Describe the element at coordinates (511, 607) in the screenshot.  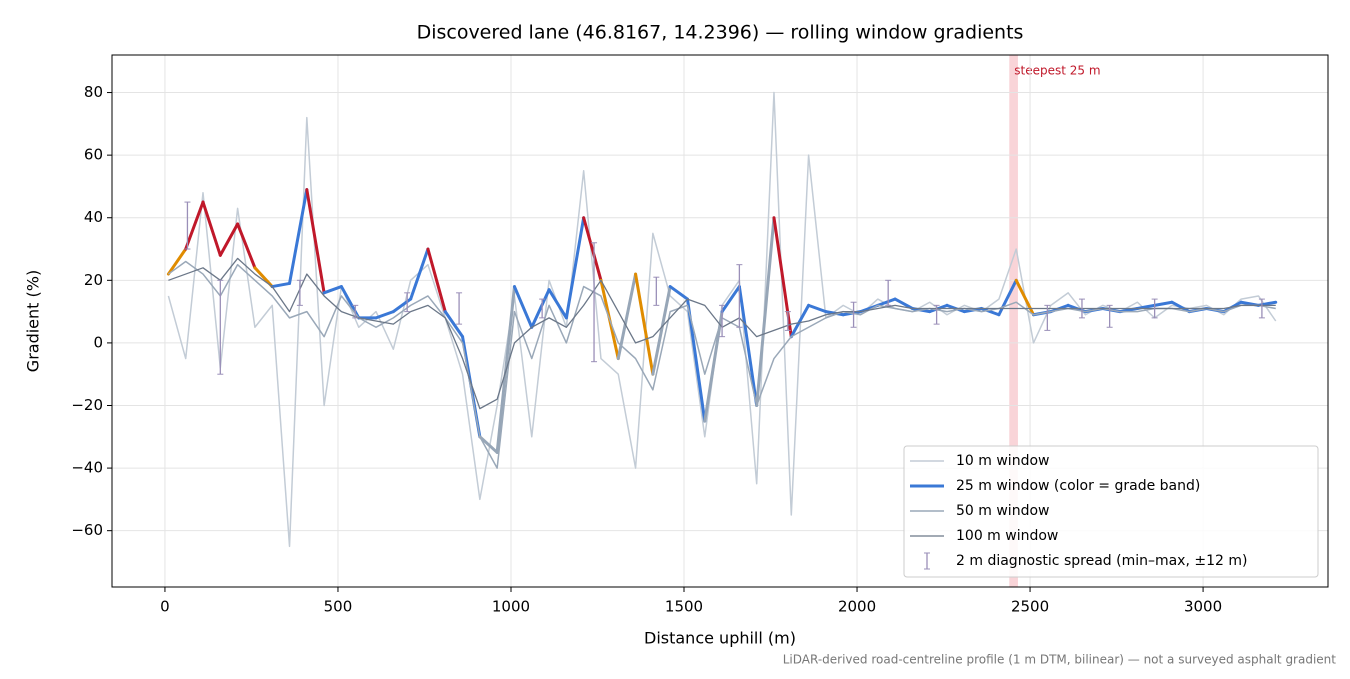
I see `x-tick-label: 1000` at that location.